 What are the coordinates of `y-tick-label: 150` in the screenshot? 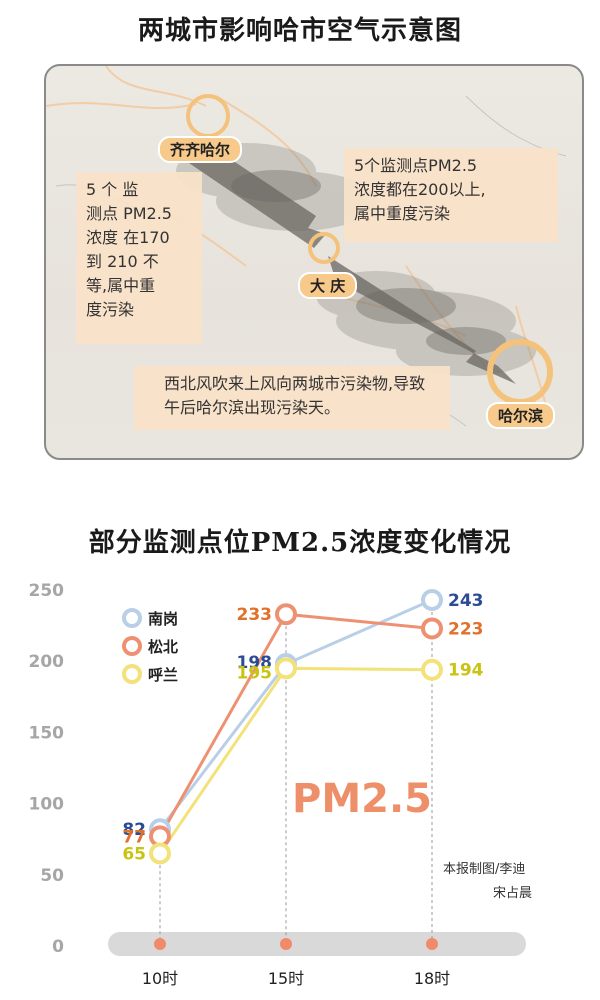 It's located at (47, 733).